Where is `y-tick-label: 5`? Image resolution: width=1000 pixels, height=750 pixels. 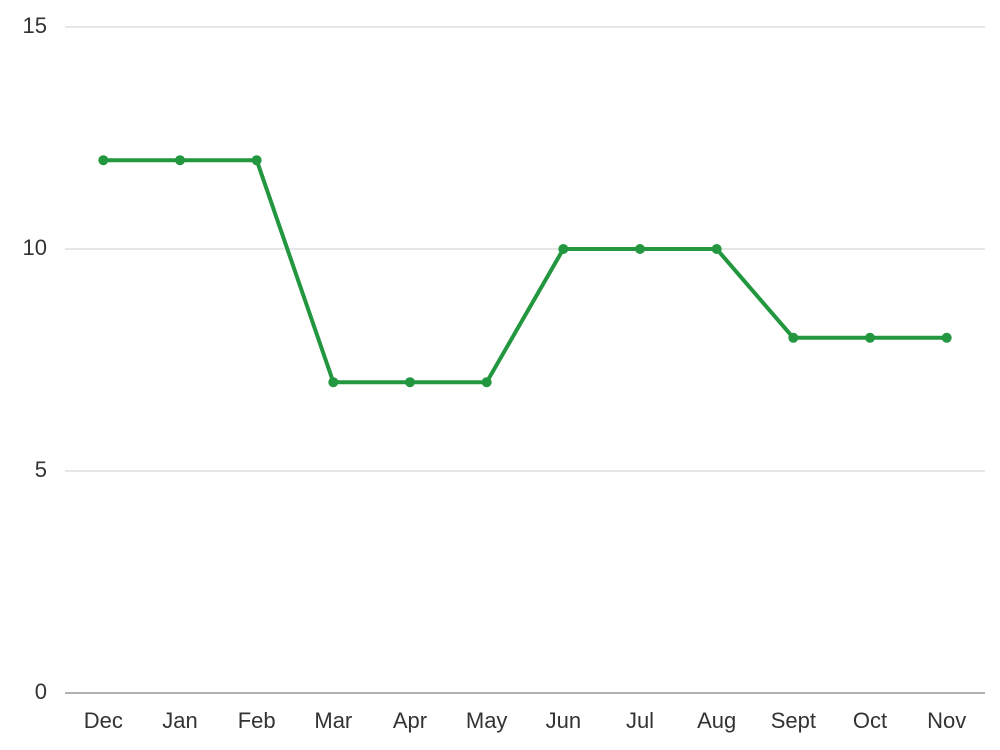
y-tick-label: 5 is located at coordinates (41, 469).